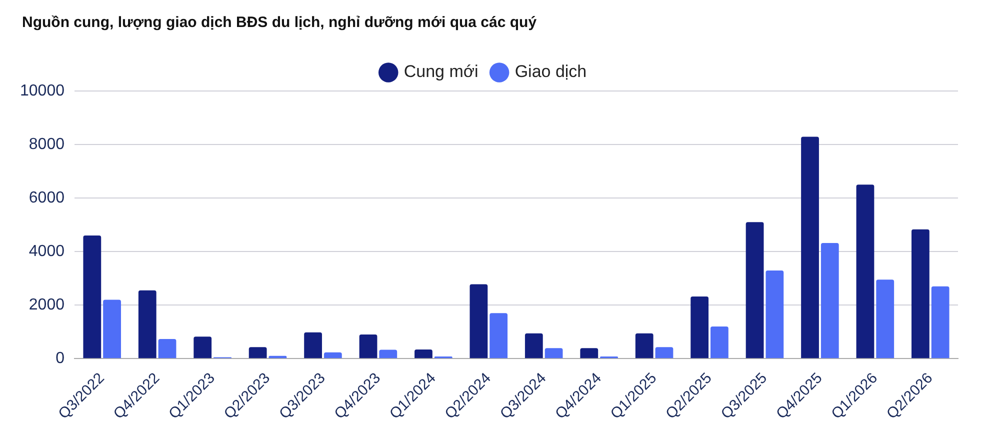  Describe the element at coordinates (46, 197) in the screenshot. I see `y-tick-label: 6000` at that location.